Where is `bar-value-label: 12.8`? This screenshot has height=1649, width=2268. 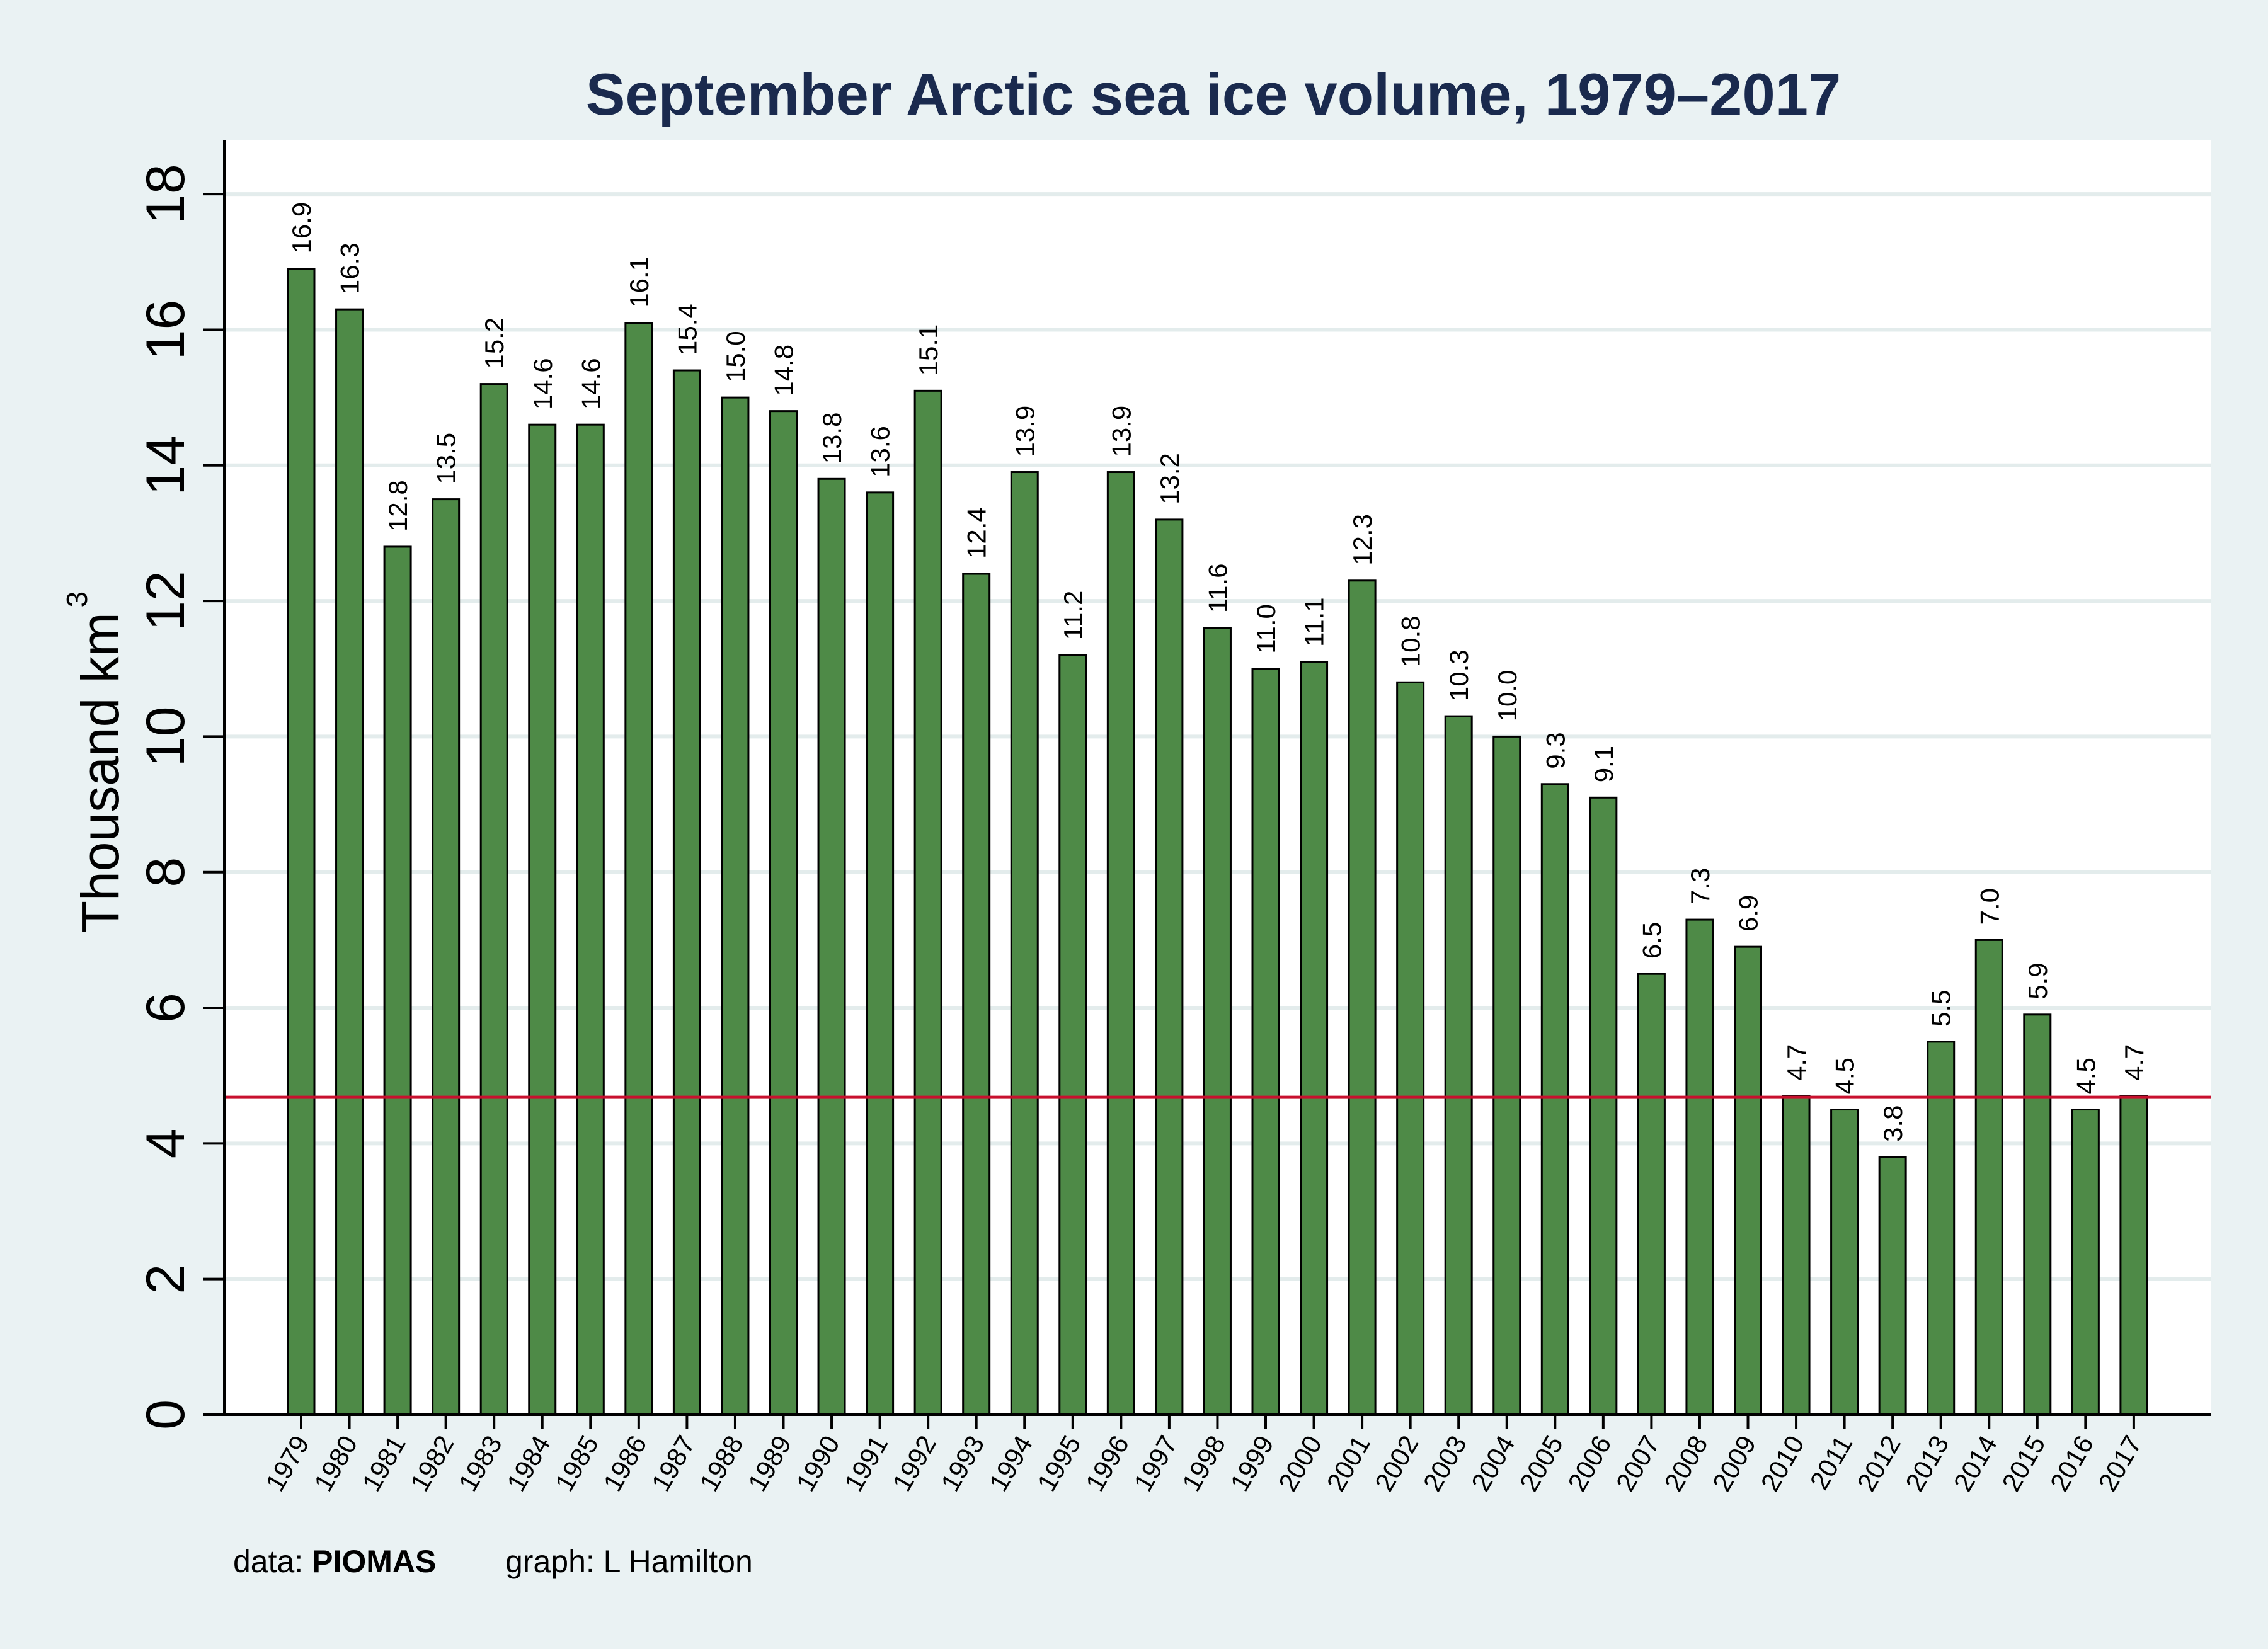
bar-value-label: 12.8 is located at coordinates (398, 506).